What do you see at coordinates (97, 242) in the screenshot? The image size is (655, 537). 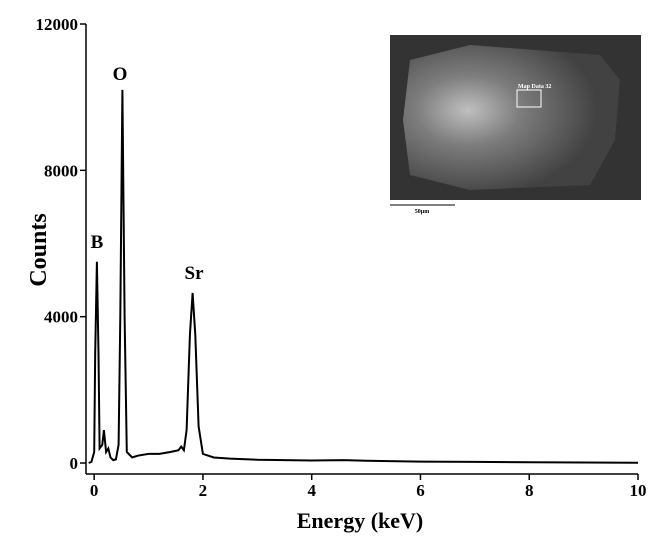 I see `peak-label: B` at bounding box center [97, 242].